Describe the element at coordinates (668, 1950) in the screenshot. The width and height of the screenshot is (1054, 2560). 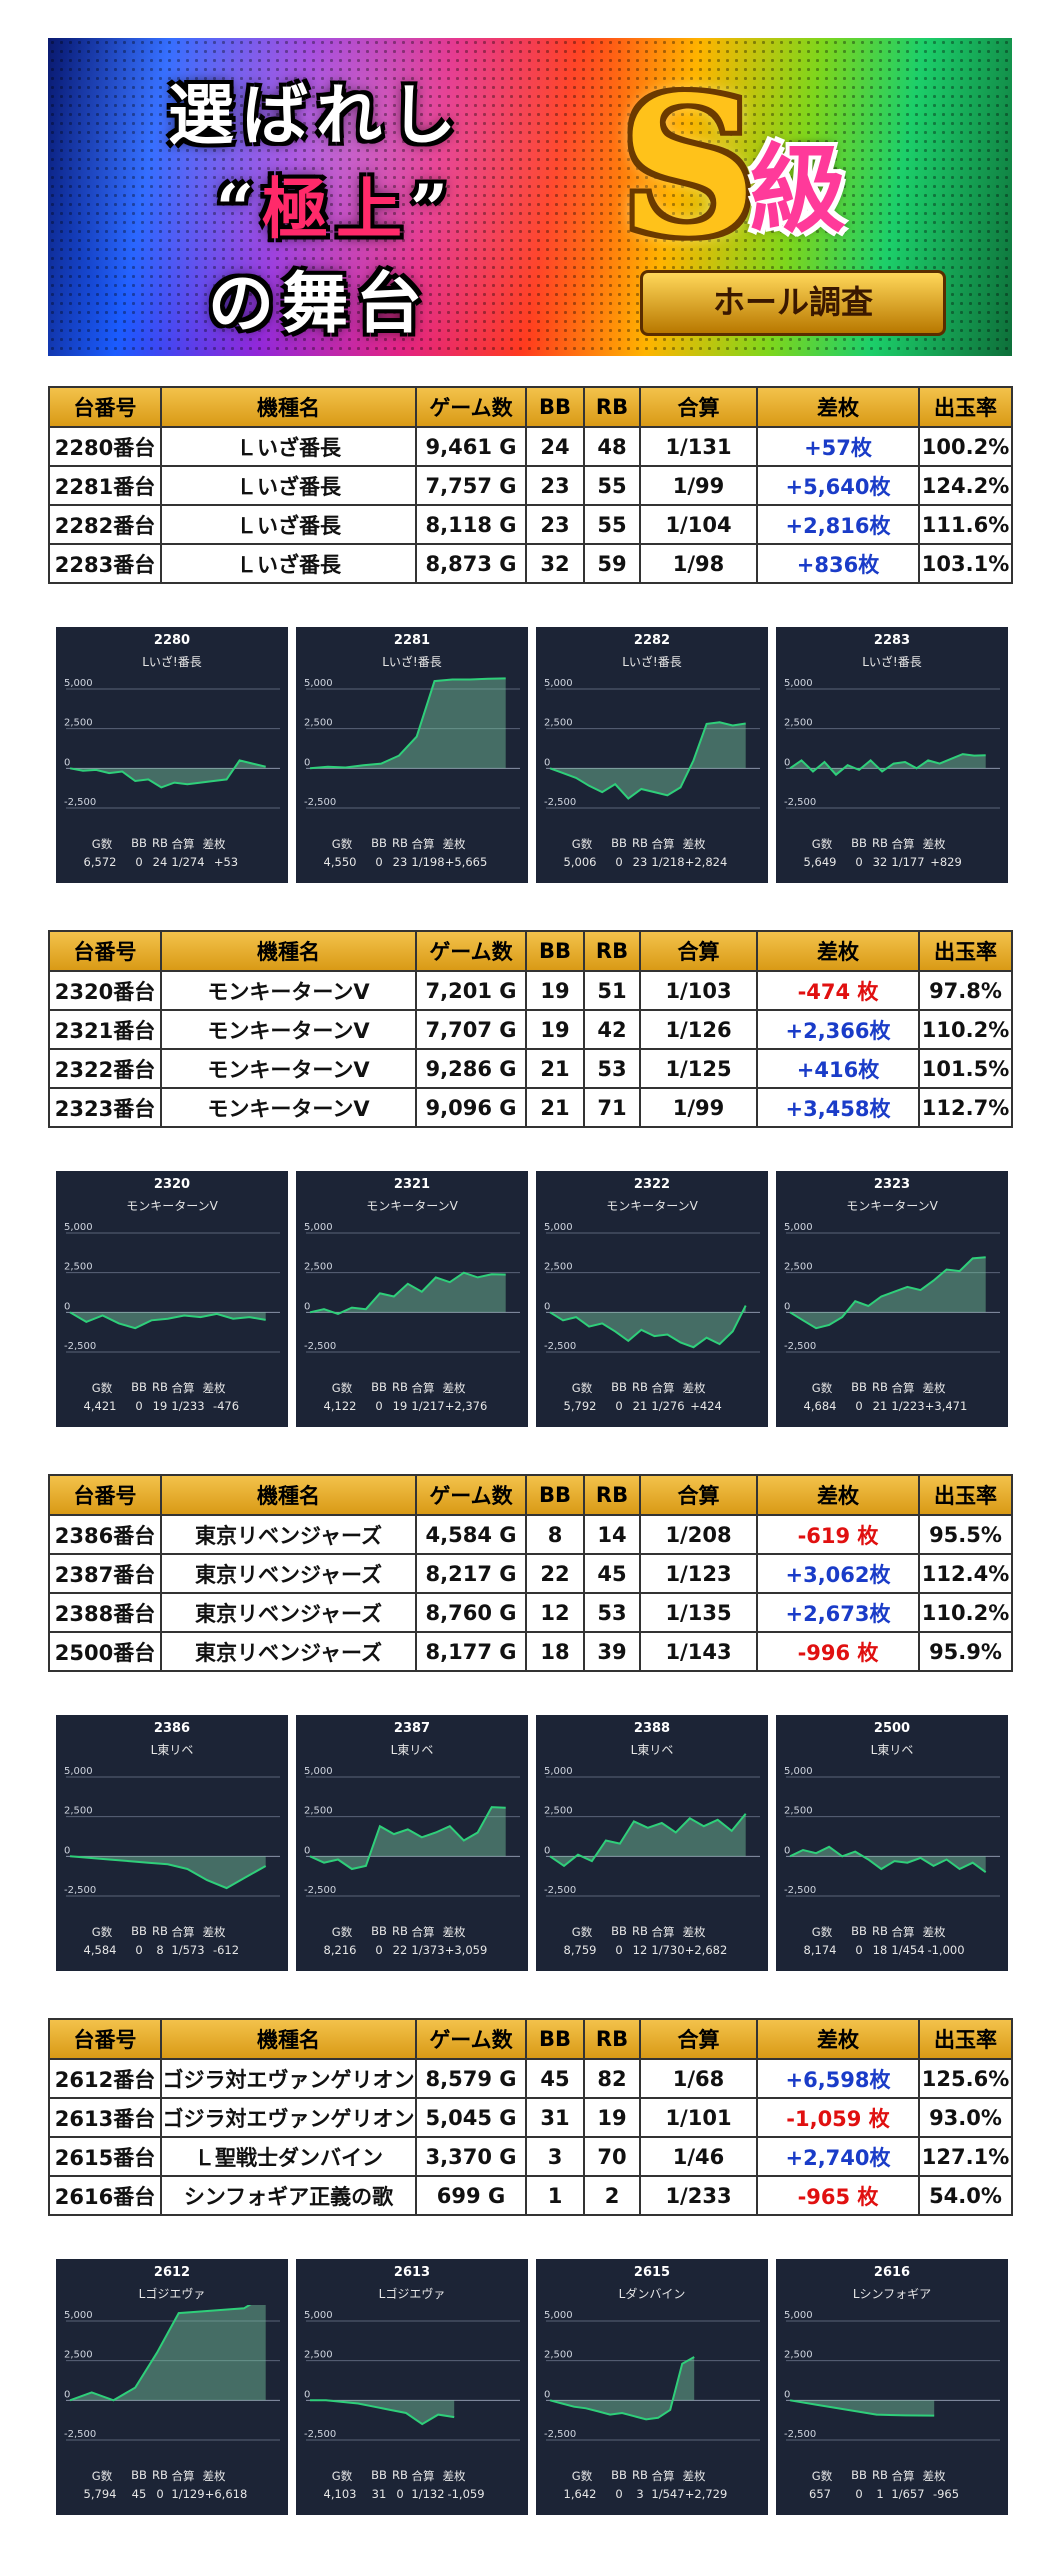
I see `stat-value-combined: 1/730` at that location.